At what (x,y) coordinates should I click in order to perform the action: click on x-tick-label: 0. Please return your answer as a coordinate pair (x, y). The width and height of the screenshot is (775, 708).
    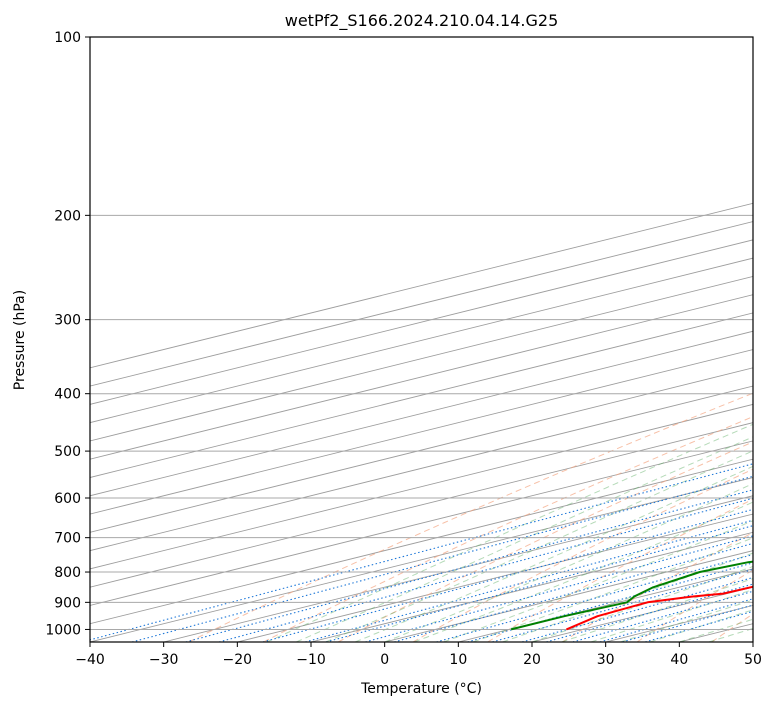
    Looking at the image, I should click on (384, 660).